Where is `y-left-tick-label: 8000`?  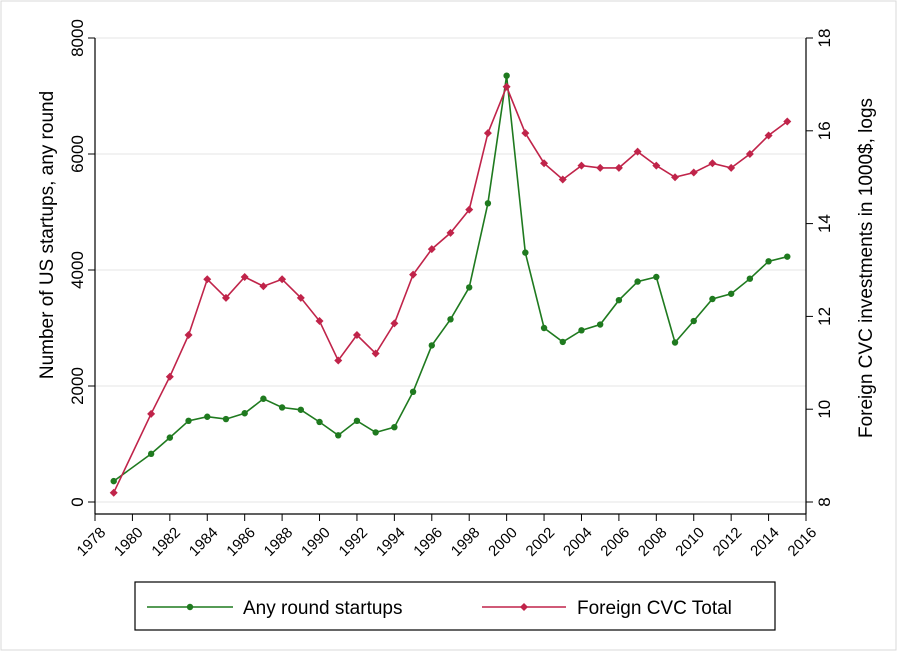 y-left-tick-label: 8000 is located at coordinates (77, 38).